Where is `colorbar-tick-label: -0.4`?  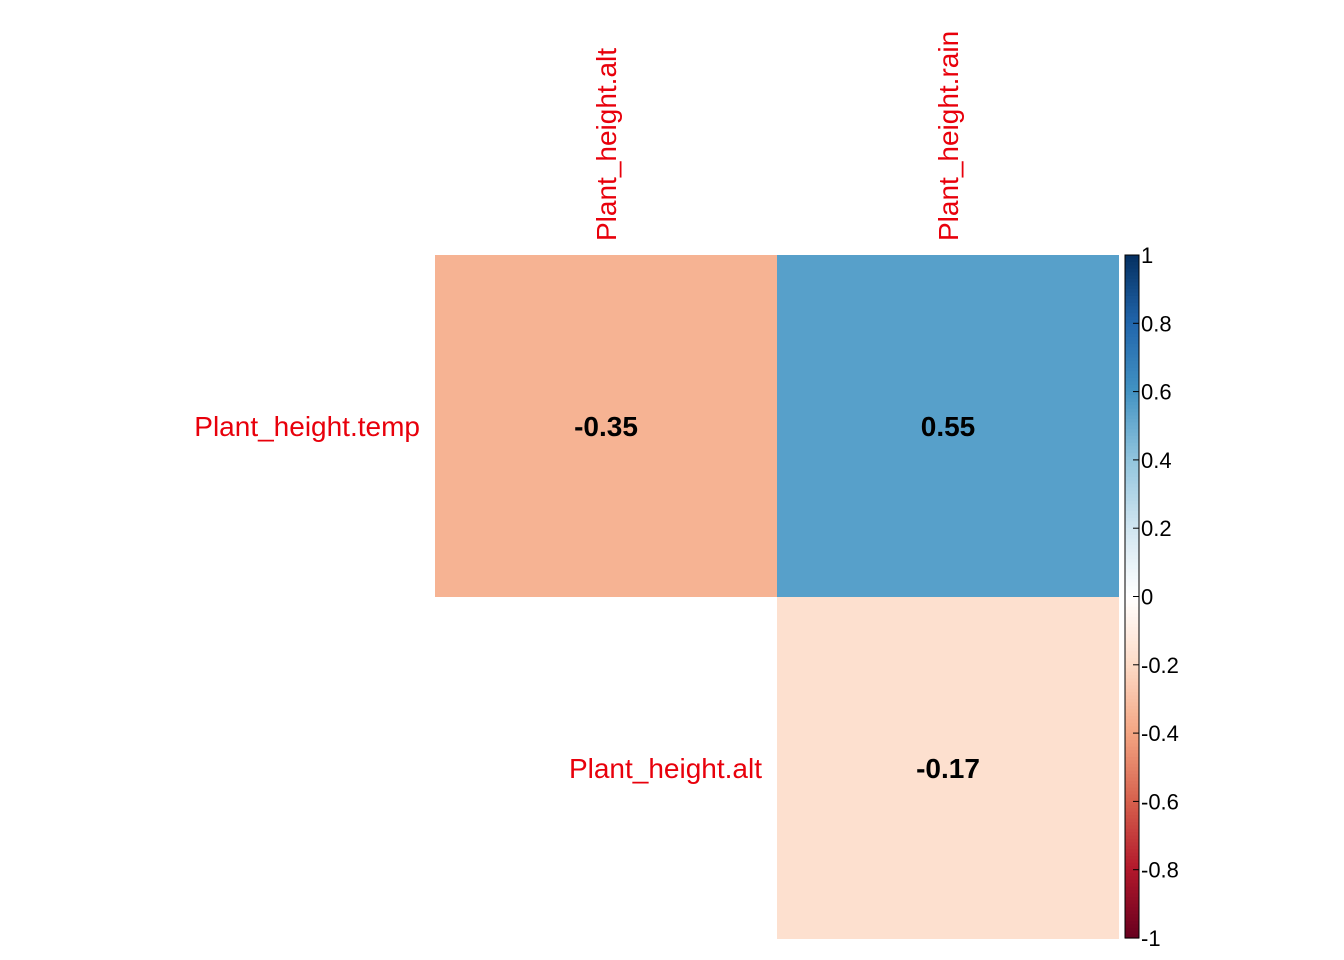
colorbar-tick-label: -0.4 is located at coordinates (1160, 733).